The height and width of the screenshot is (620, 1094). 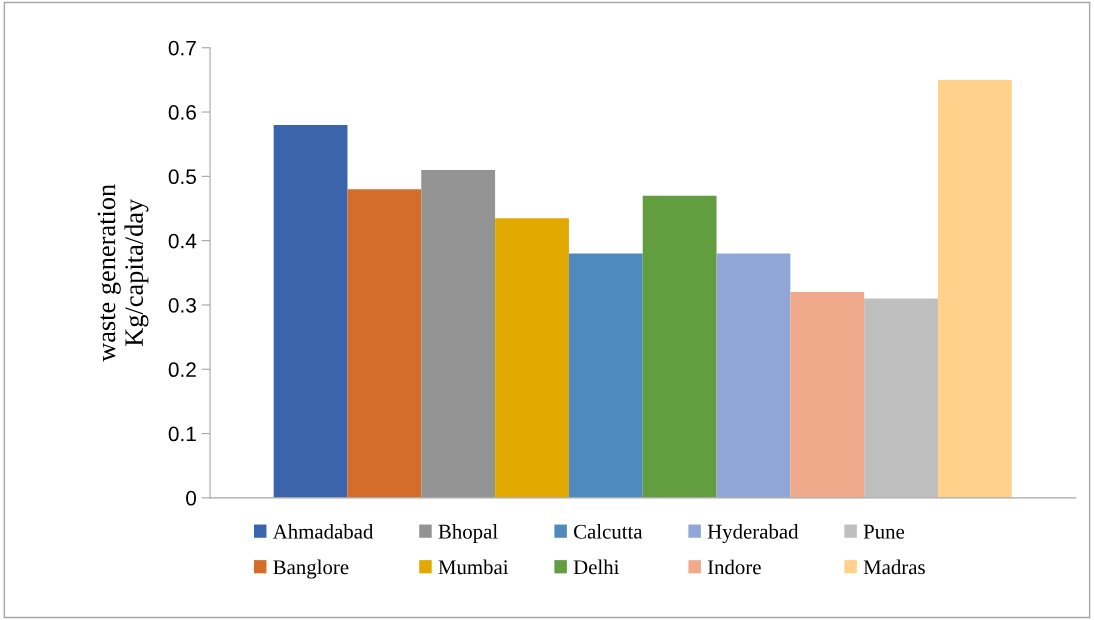 I want to click on y-tick-label: 0.1, so click(x=182, y=434).